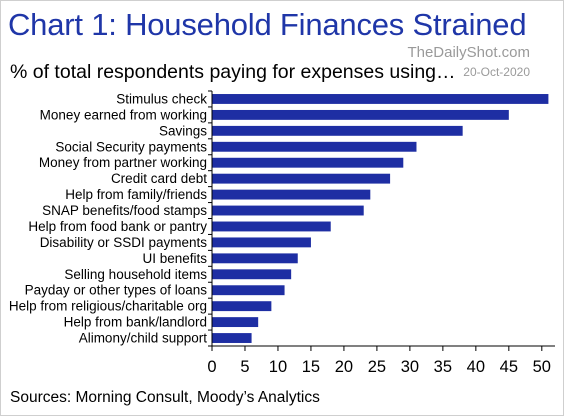 The width and height of the screenshot is (564, 416). What do you see at coordinates (311, 367) in the screenshot?
I see `x-tick-label: 15` at bounding box center [311, 367].